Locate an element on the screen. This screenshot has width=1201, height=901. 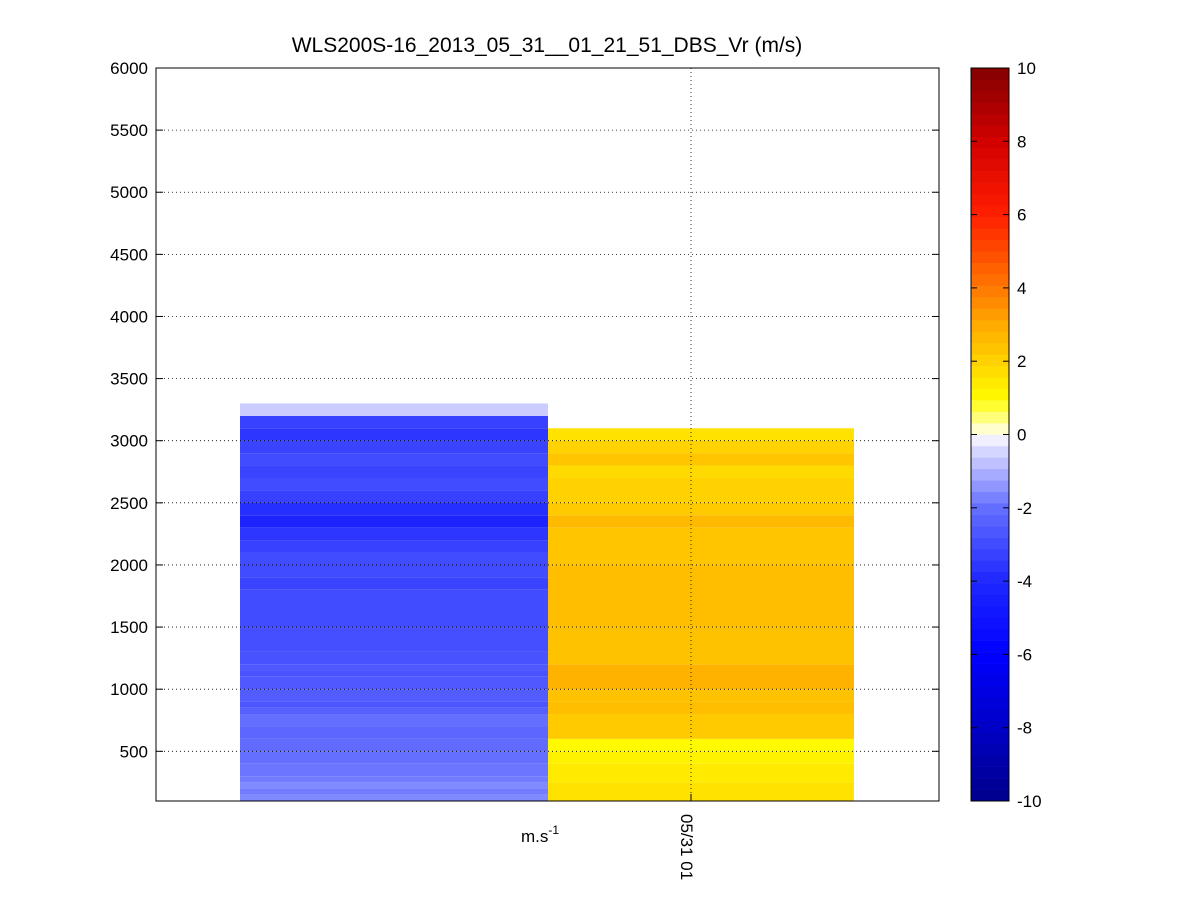
colorbar-tick-label: -10 is located at coordinates (1029, 801).